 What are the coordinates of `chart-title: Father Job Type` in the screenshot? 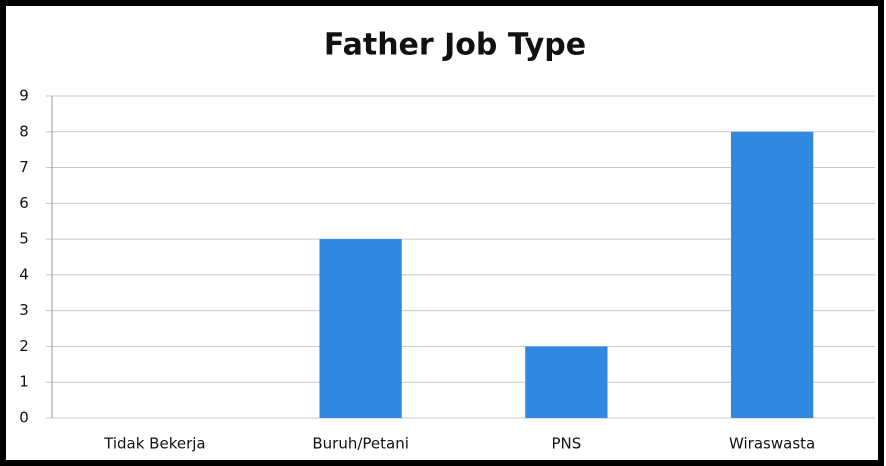 It's located at (455, 45).